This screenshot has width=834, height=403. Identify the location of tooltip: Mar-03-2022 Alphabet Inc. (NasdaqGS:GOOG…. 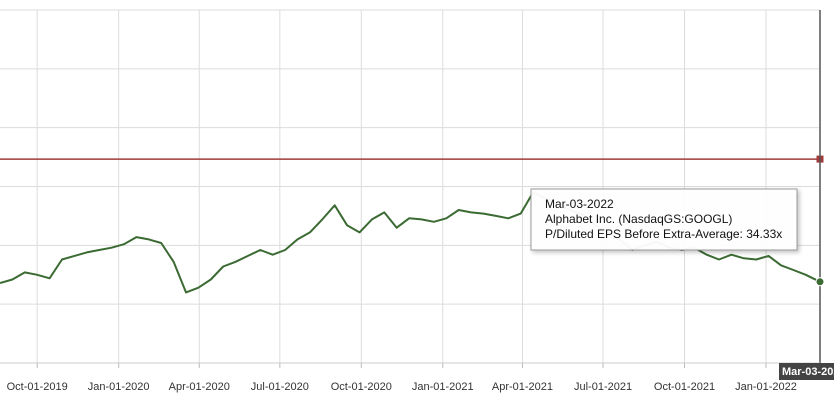
(664, 219).